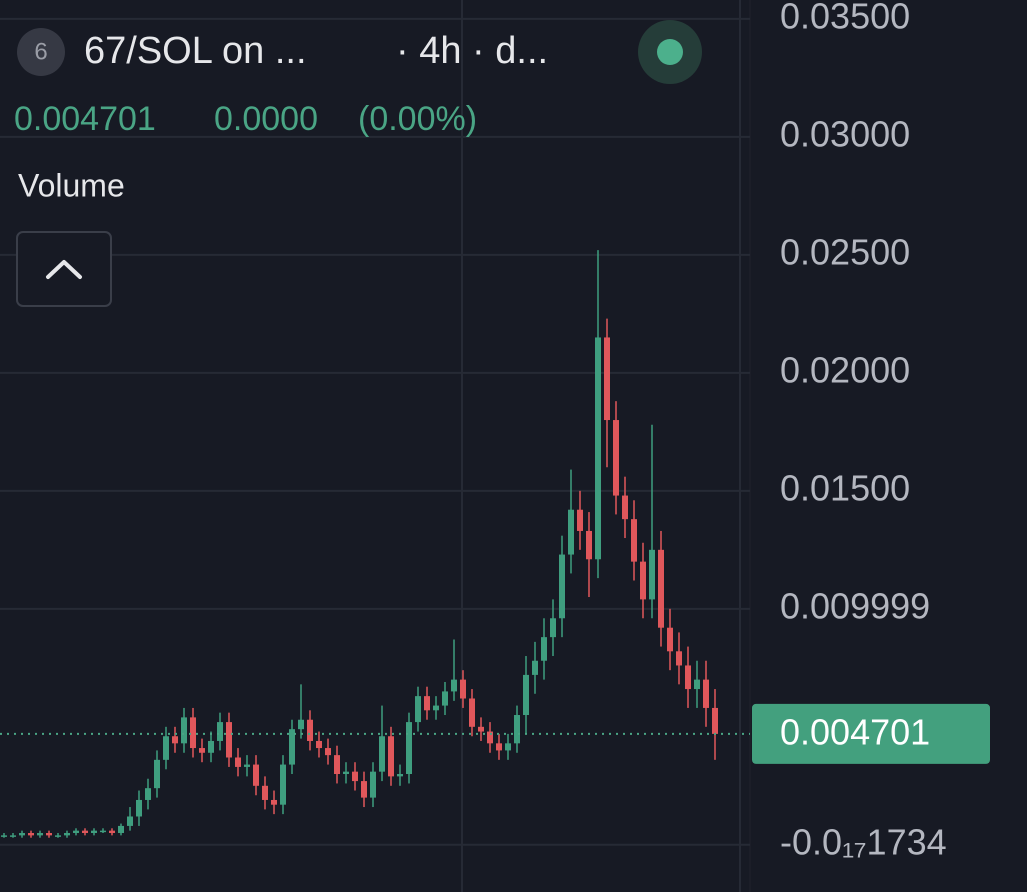 The image size is (1027, 892). What do you see at coordinates (855, 731) in the screenshot?
I see `last-price-label: 0.004701` at bounding box center [855, 731].